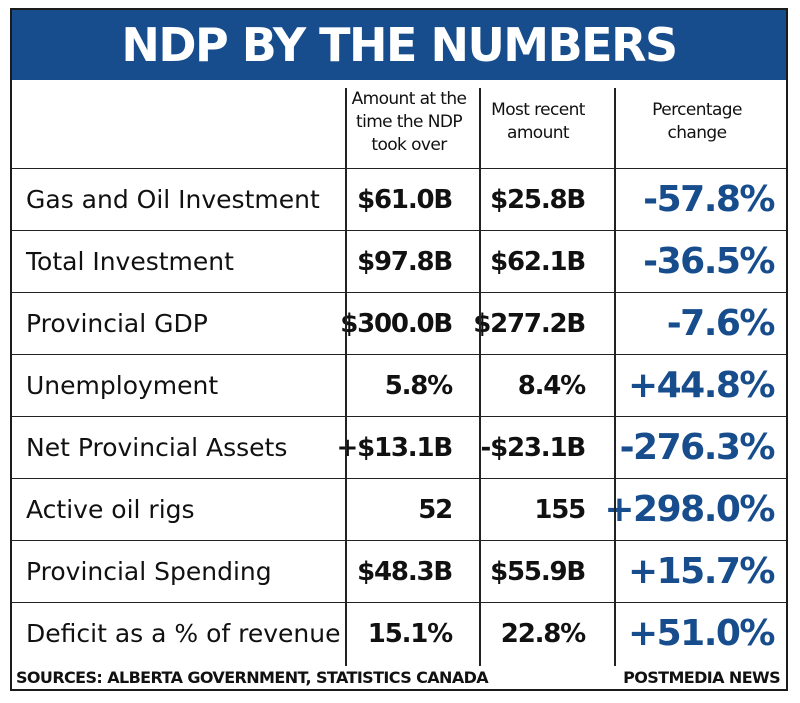 The image size is (800, 703). Describe the element at coordinates (538, 122) in the screenshot. I see `column-header-recent: Most recent amount` at that location.